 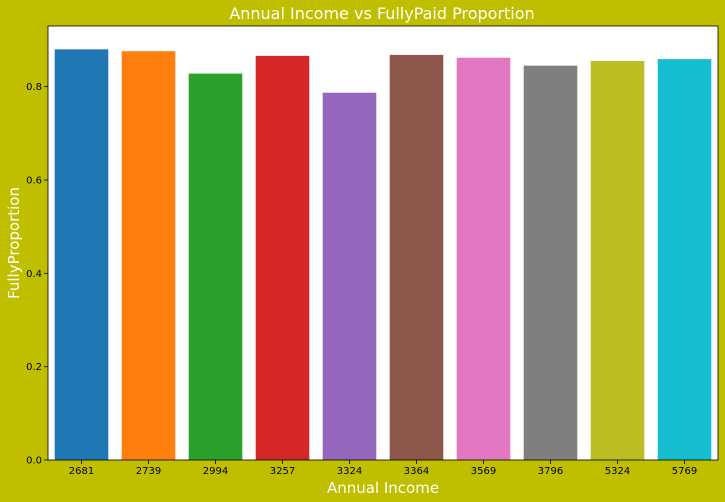 I want to click on x-axis-label: Annual Income, so click(x=383, y=488).